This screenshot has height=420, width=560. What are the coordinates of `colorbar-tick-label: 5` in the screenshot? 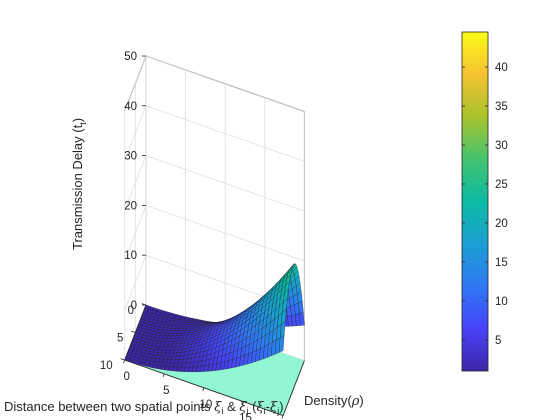 It's located at (498, 341).